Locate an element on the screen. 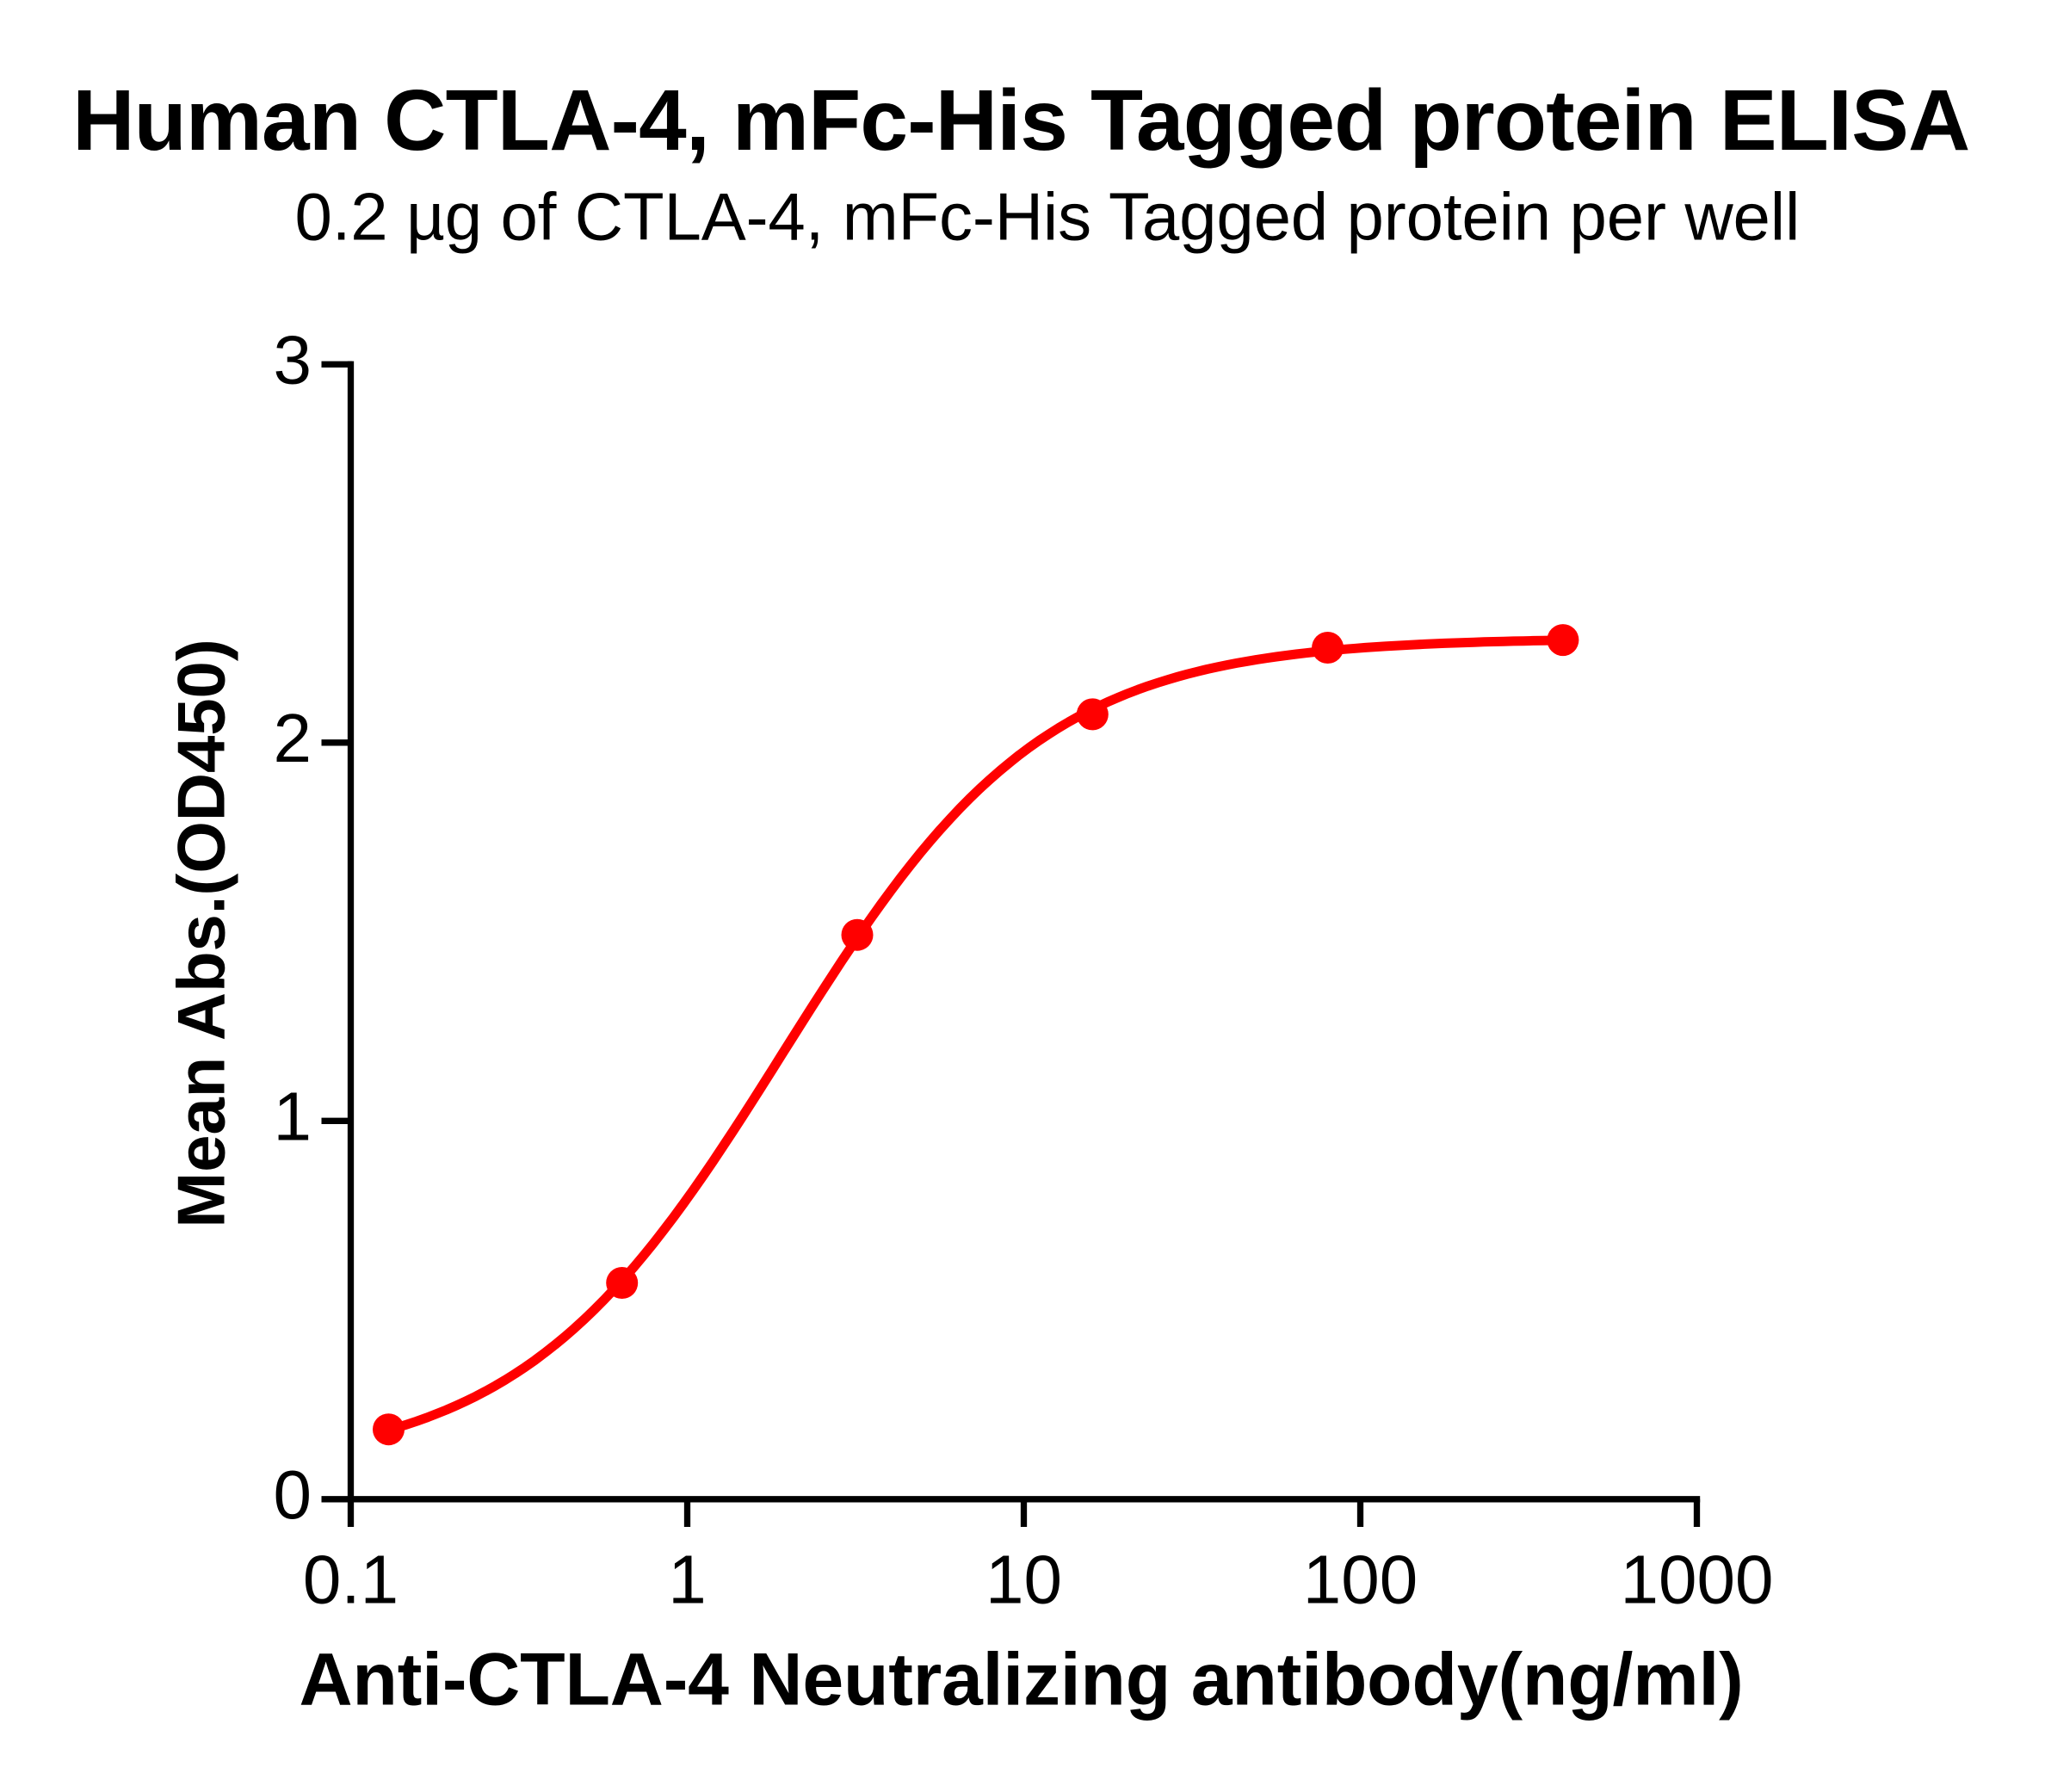 Image resolution: width=2045 pixels, height=1792 pixels. svg-text: 1000 is located at coordinates (1697, 1580).